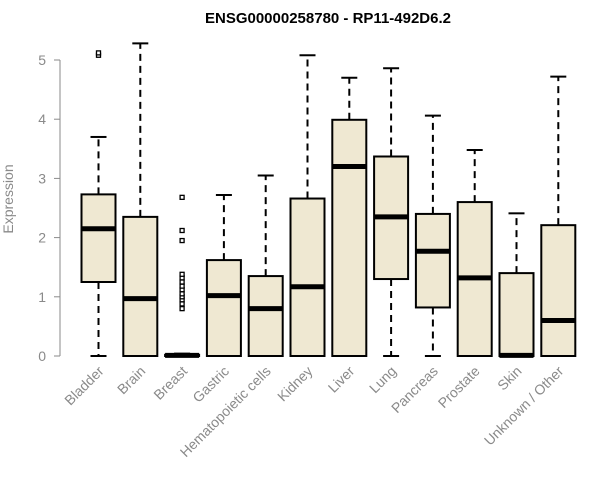  I want to click on box-liver, so click(349, 216).